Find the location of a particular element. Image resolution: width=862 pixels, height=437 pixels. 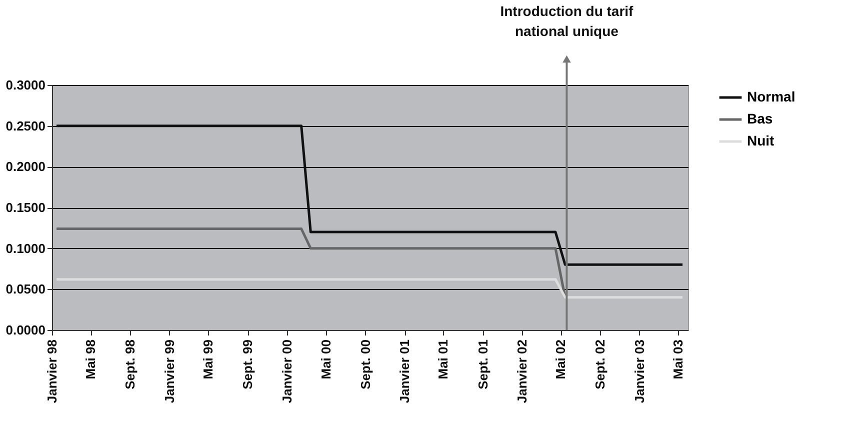

x-tick-label: Janvier 00 is located at coordinates (286, 372).